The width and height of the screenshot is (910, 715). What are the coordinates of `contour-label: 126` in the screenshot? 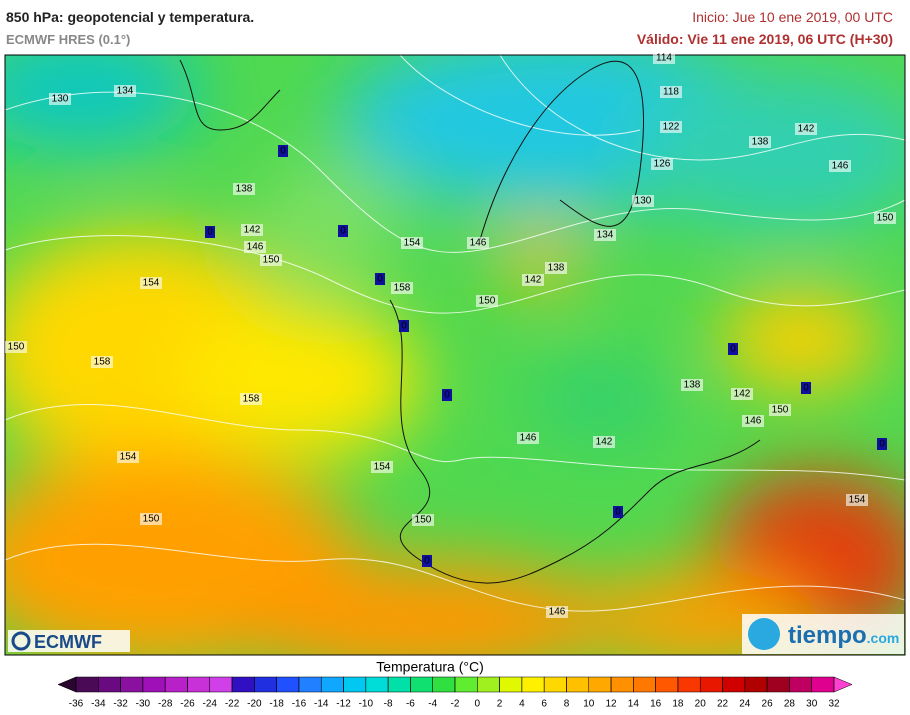 It's located at (662, 164).